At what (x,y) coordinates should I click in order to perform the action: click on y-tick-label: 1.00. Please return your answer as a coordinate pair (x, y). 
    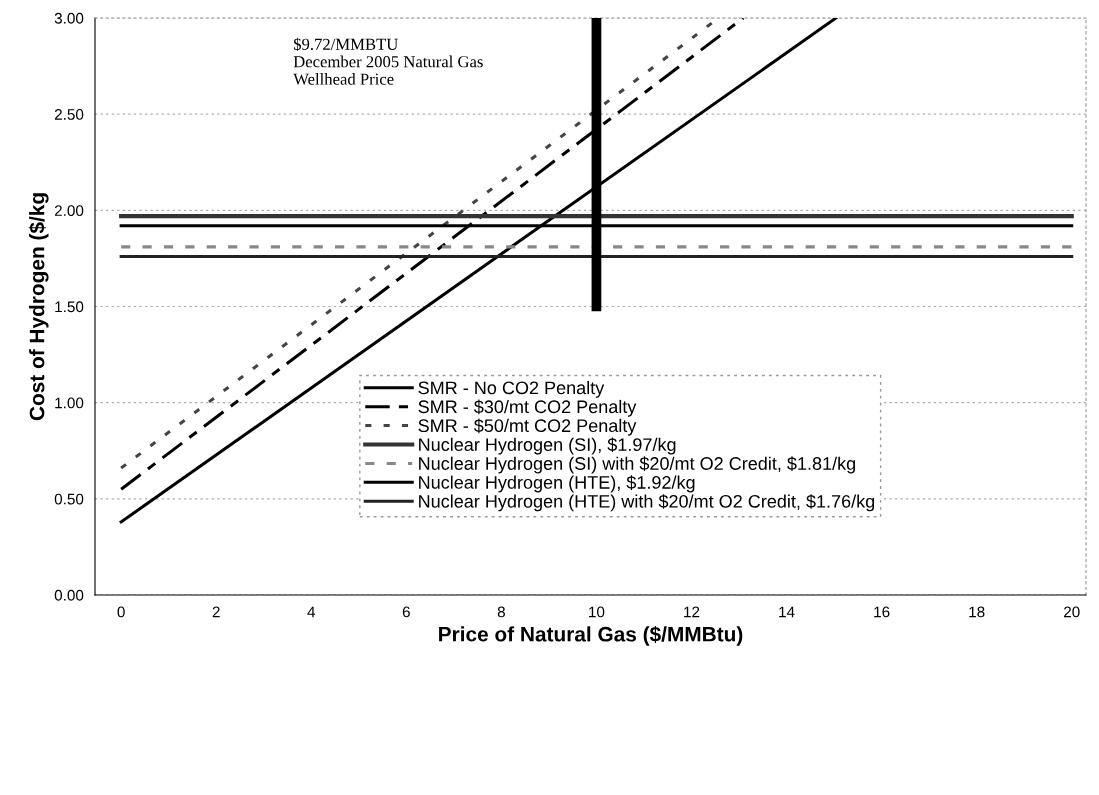
    Looking at the image, I should click on (69, 403).